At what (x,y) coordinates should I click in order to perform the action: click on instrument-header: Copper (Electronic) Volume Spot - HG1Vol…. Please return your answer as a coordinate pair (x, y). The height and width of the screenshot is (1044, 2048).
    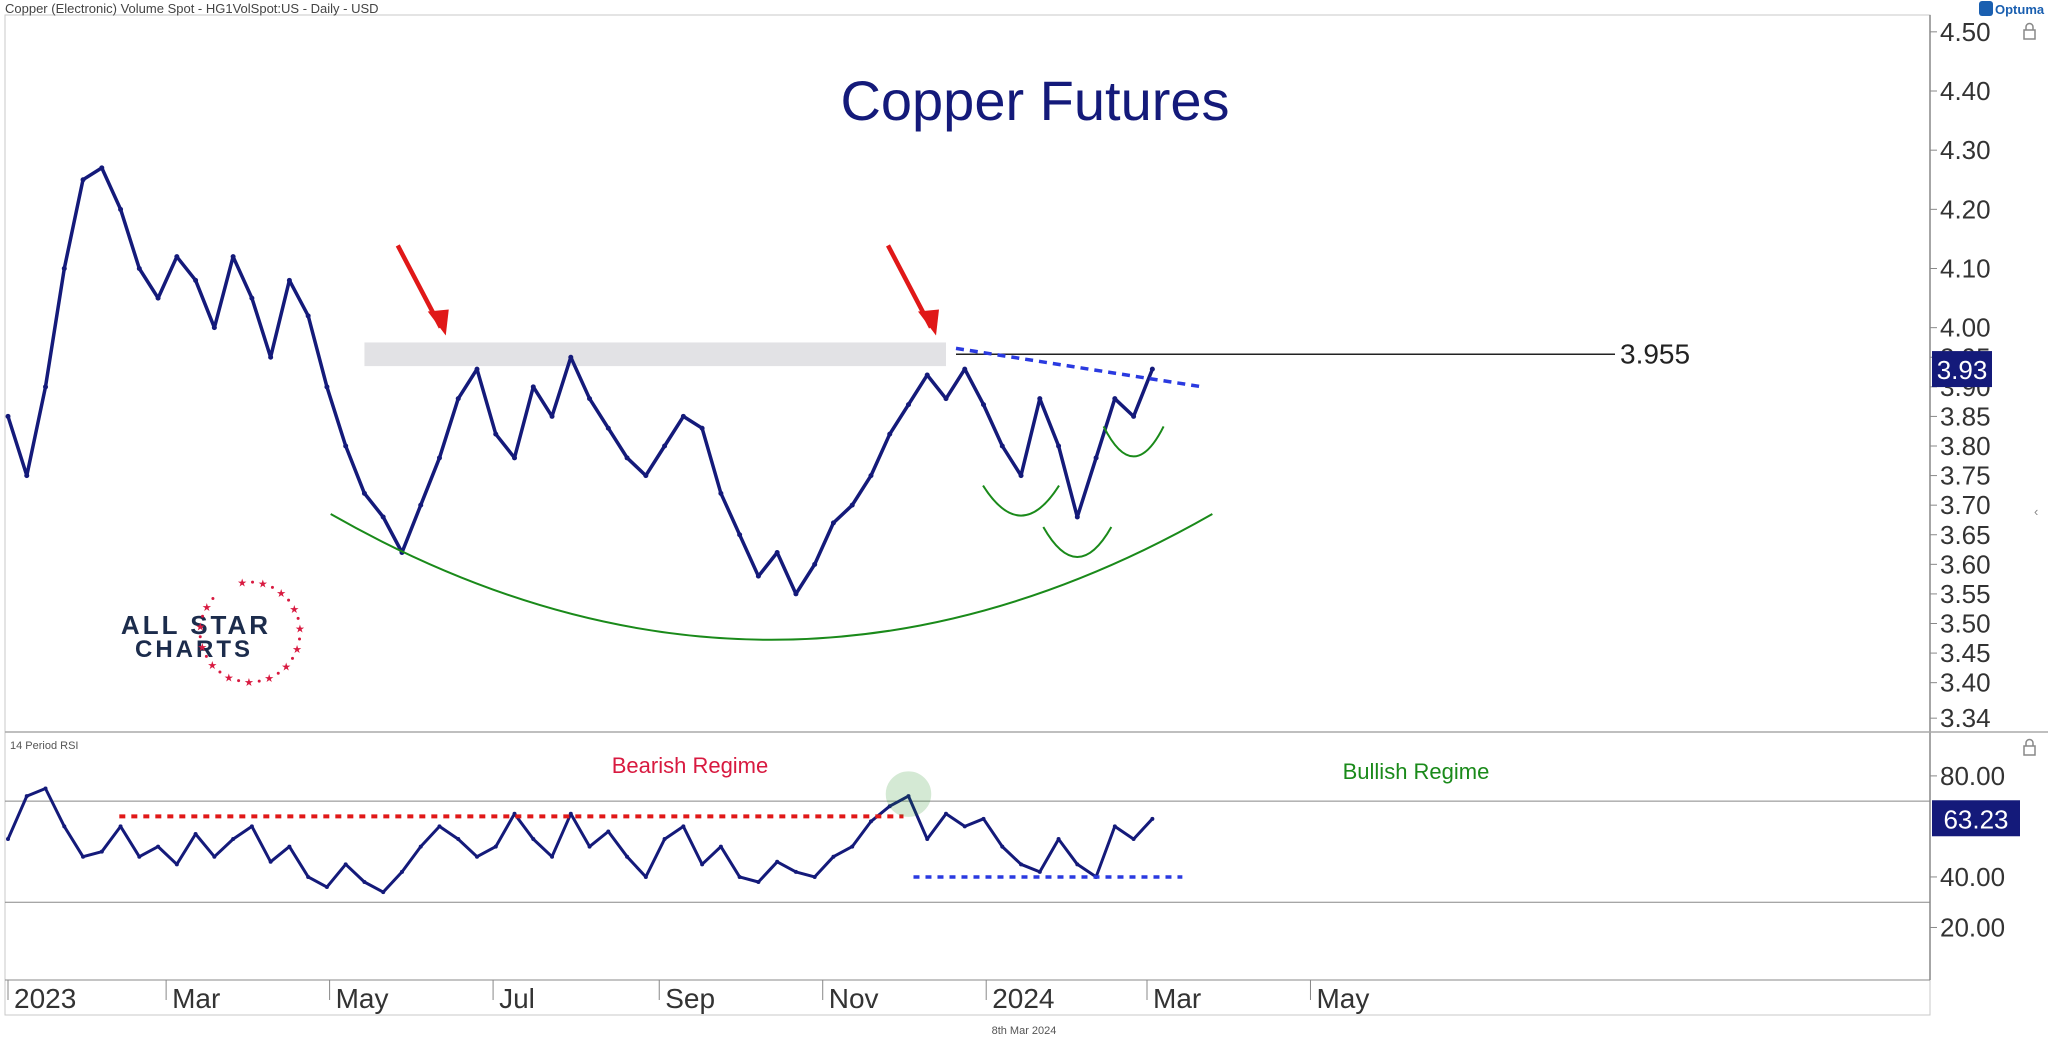
    Looking at the image, I should click on (192, 8).